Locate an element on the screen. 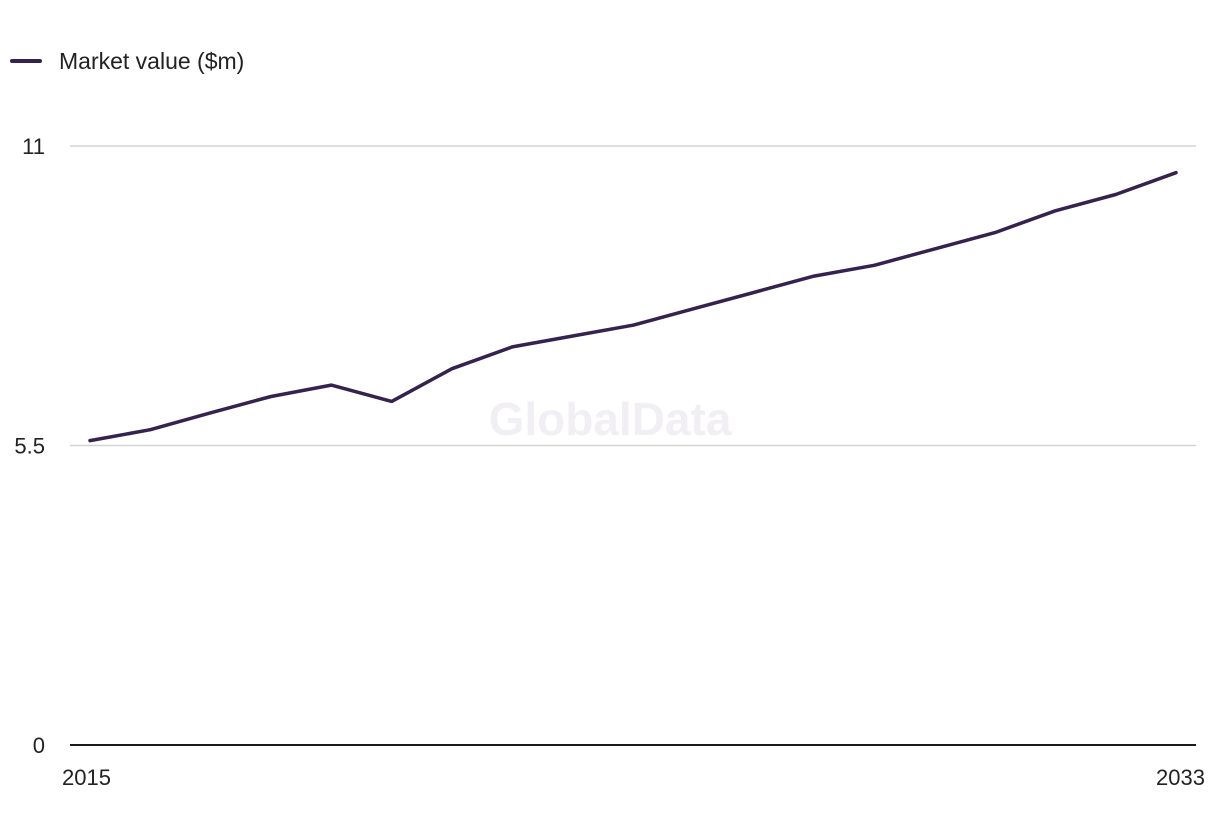  legend: Market value ($m) is located at coordinates (127, 61).